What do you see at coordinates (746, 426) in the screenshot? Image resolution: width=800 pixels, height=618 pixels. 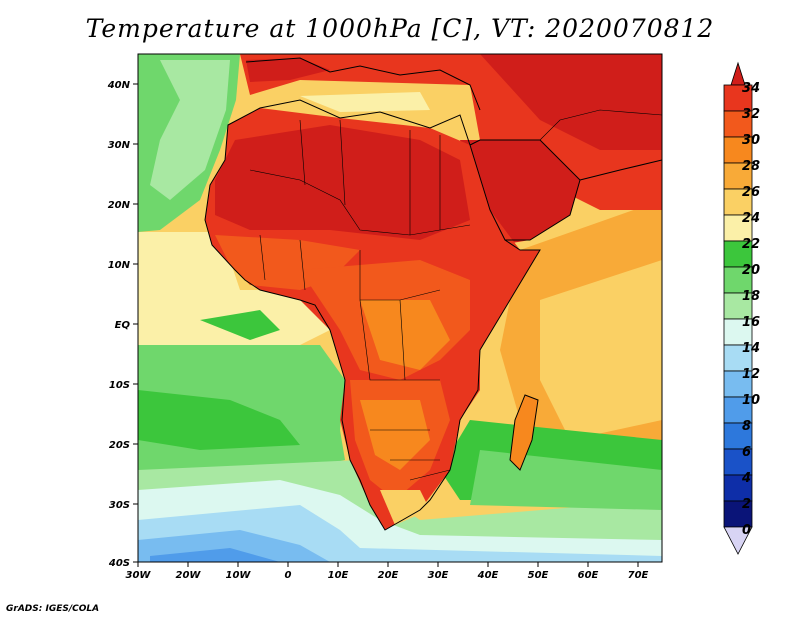 I see `colorbar-label-8: 8` at bounding box center [746, 426].